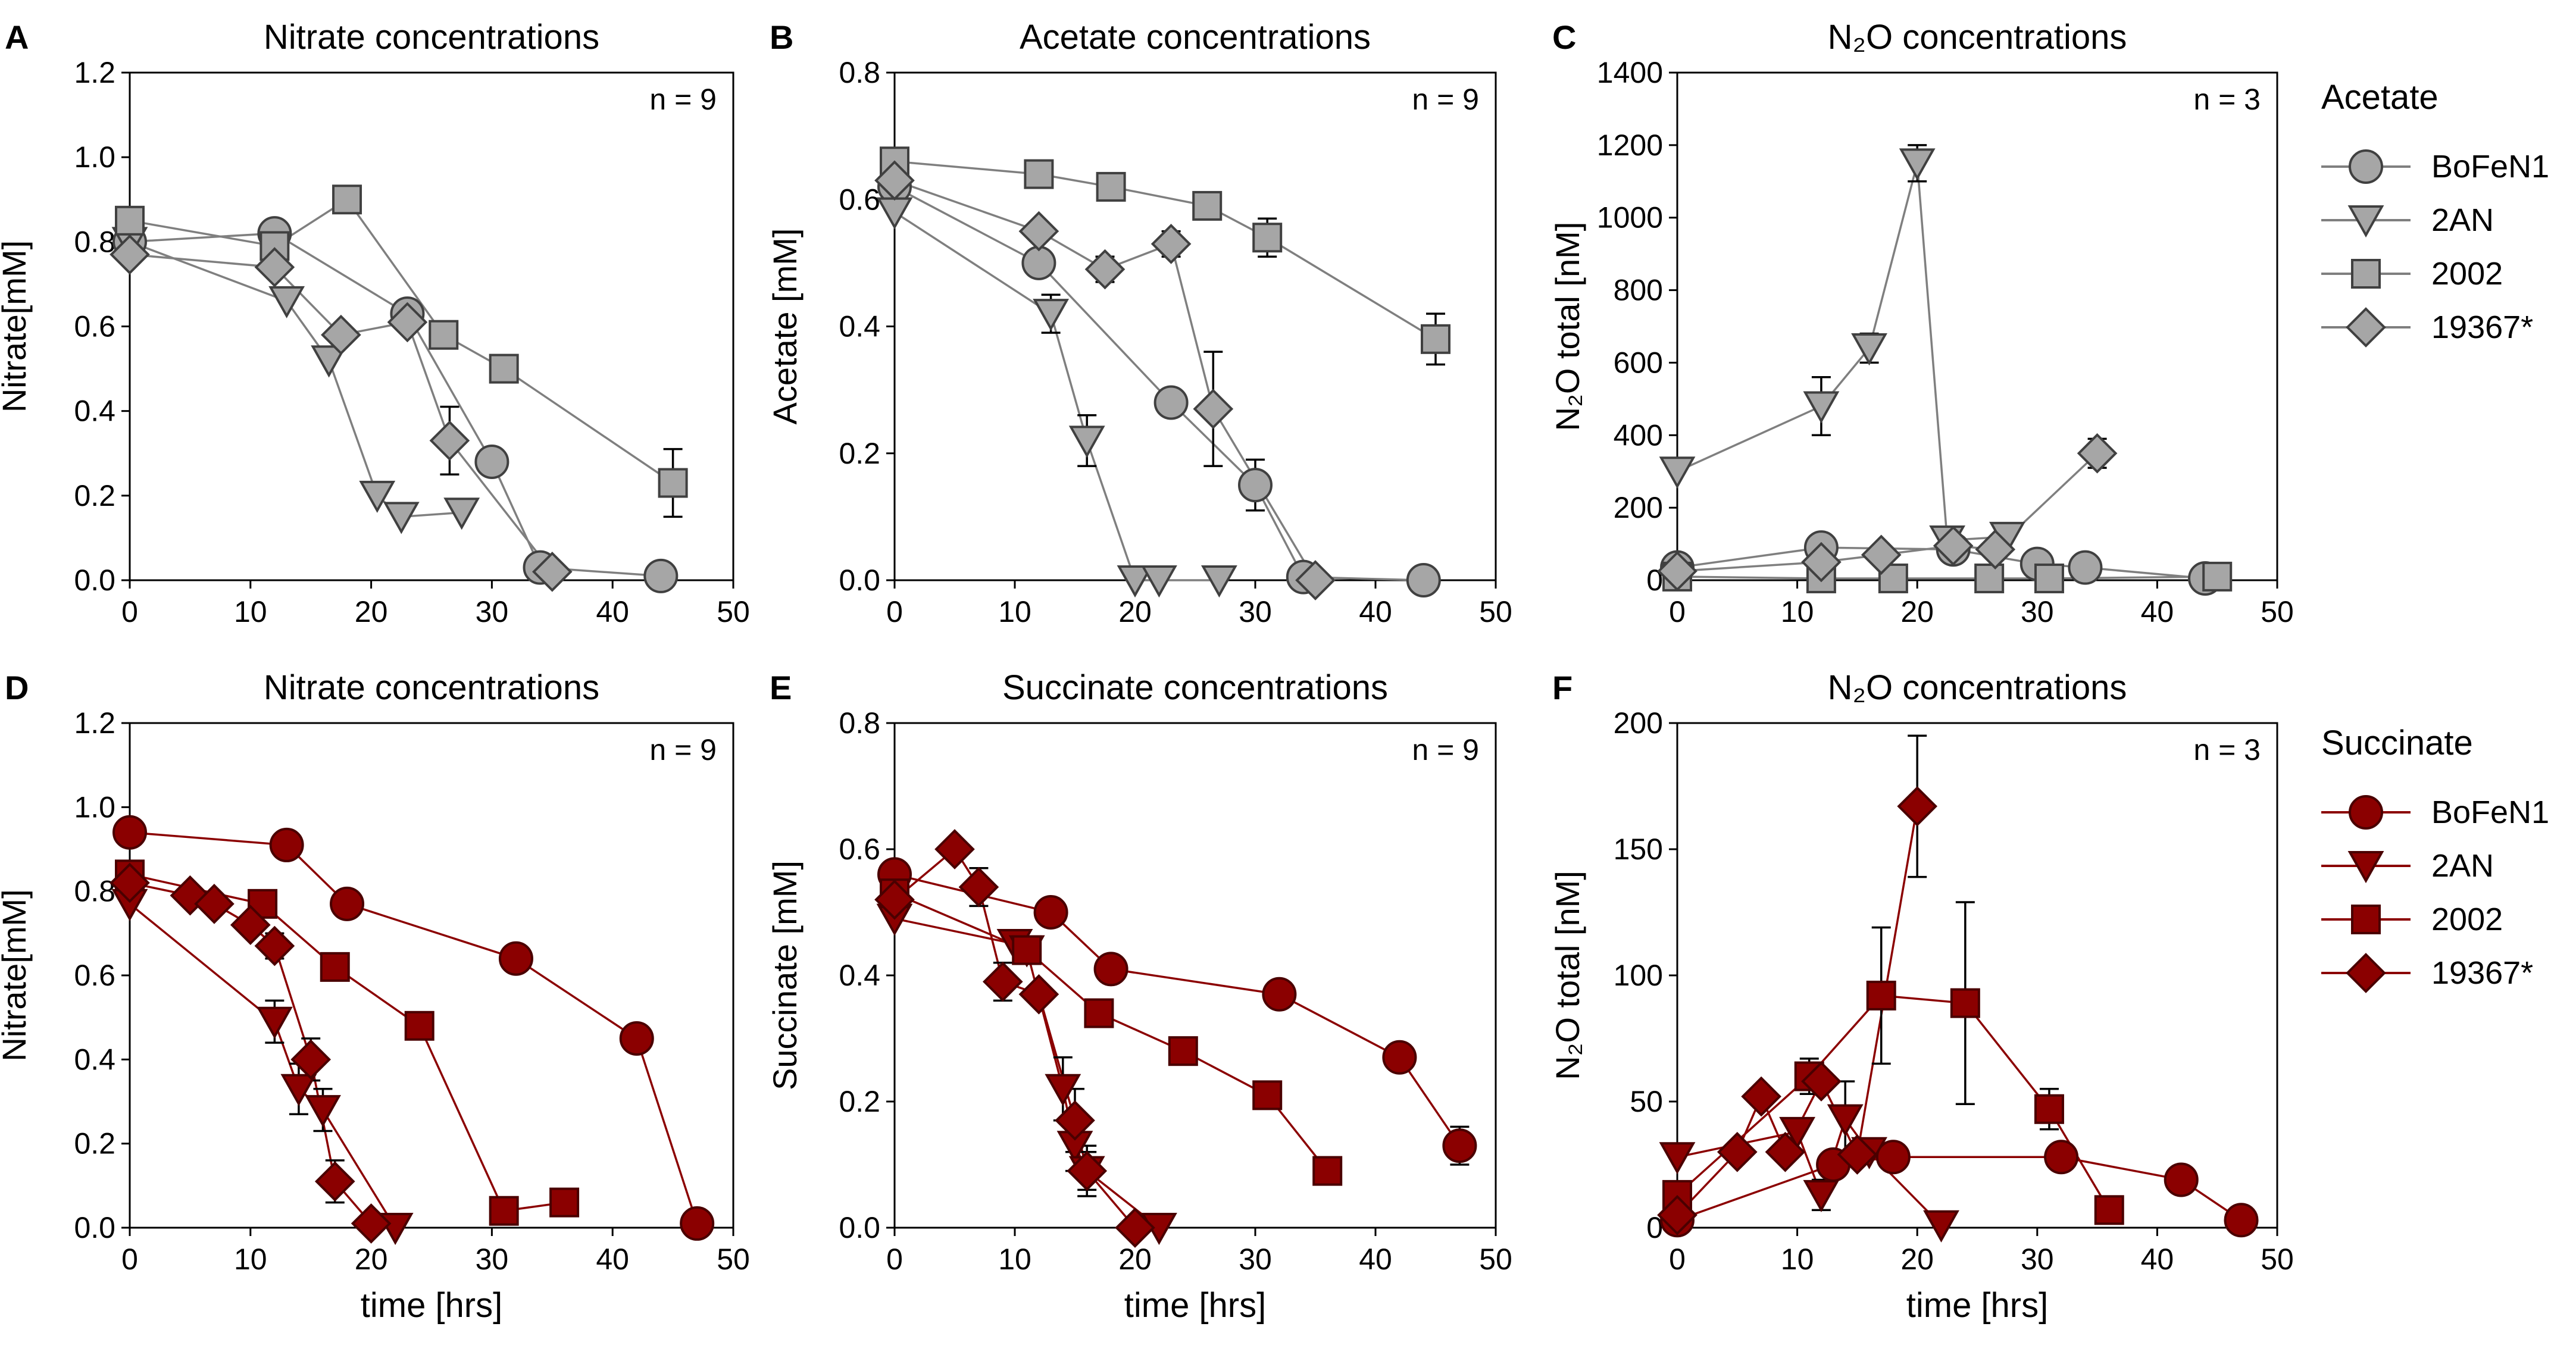 Image resolution: width=2576 pixels, height=1361 pixels. I want to click on series-2an, so click(1057, 396).